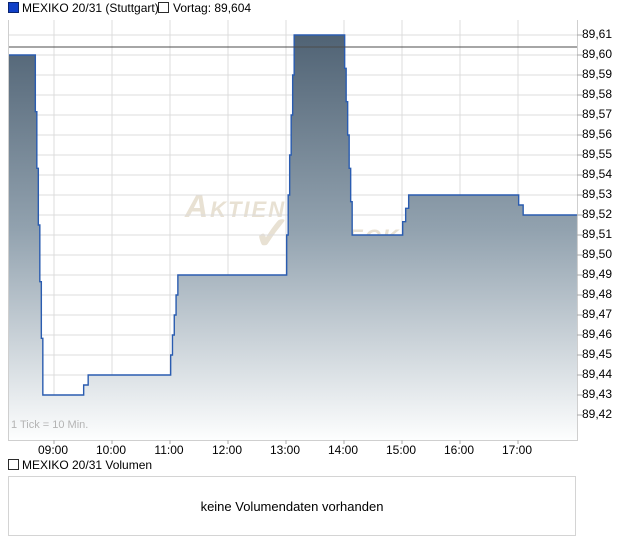 This screenshot has width=620, height=546. What do you see at coordinates (13, 464) in the screenshot?
I see `volume-checkbox` at bounding box center [13, 464].